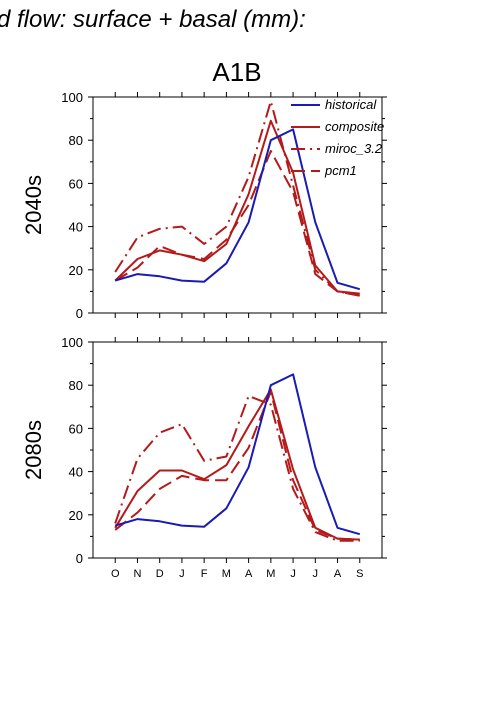  I want to click on legend-label: historical, so click(351, 104).